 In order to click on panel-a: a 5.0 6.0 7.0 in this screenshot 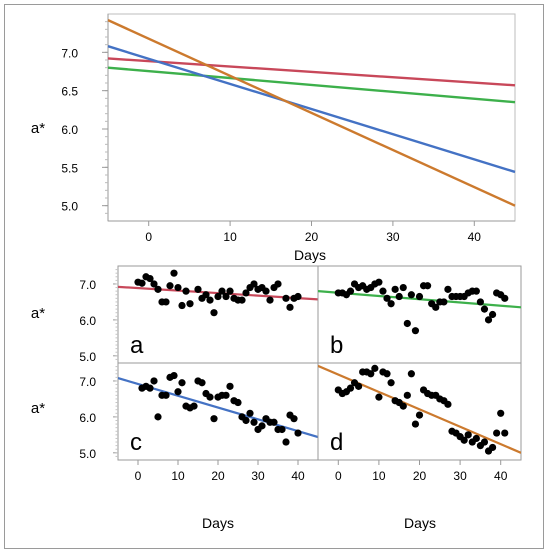, I will do `click(199, 314)`.